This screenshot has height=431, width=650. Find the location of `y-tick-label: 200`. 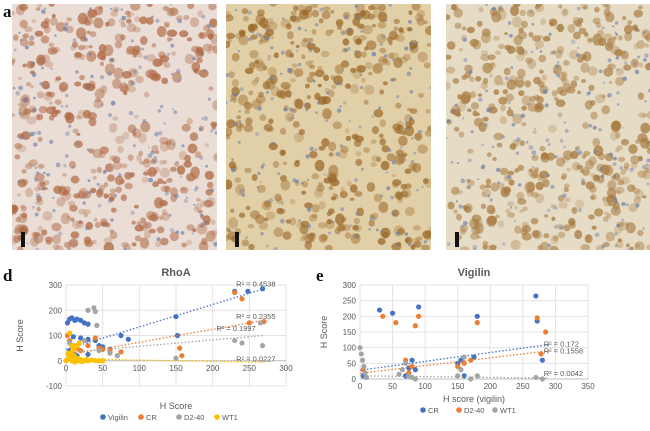

y-tick-label: 200 is located at coordinates (56, 310).